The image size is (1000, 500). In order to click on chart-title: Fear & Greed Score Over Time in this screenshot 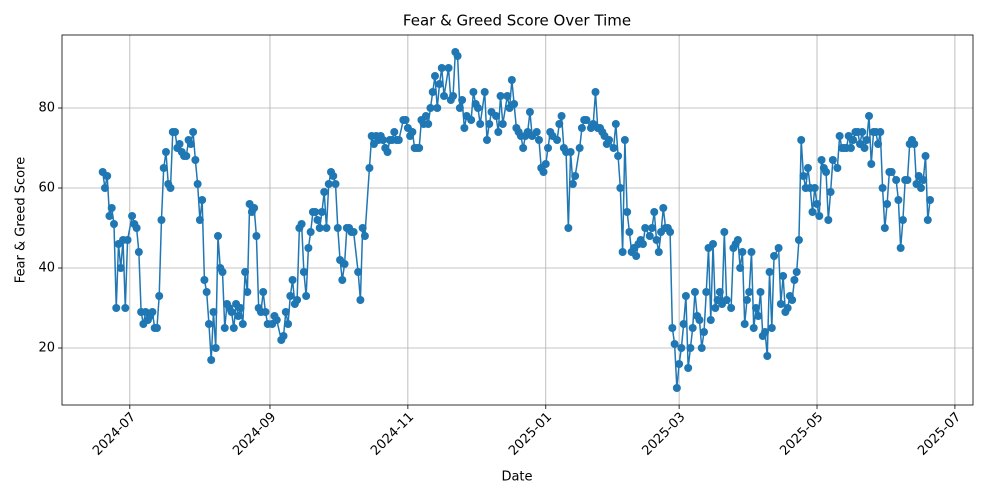, I will do `click(517, 21)`.